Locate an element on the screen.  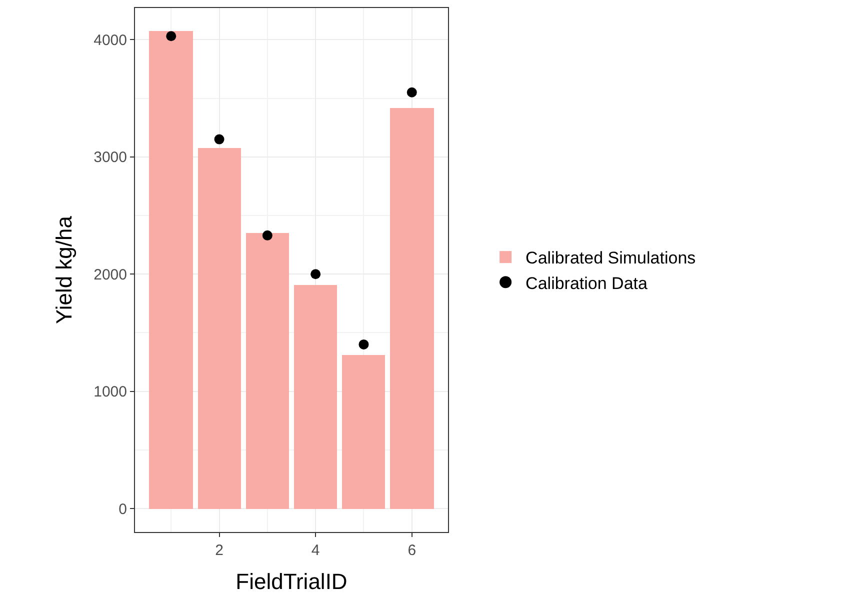
legend-label: Calibration Data is located at coordinates (587, 283).